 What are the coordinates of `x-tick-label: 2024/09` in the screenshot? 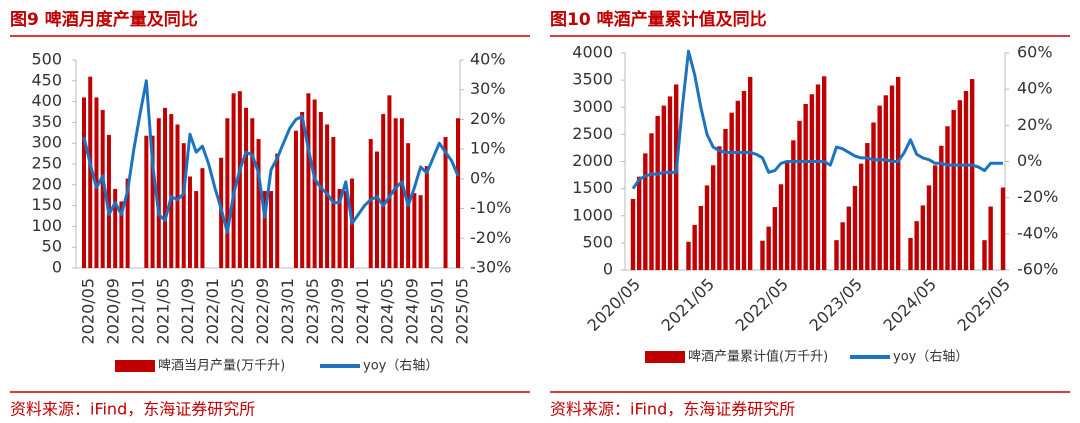 It's located at (412, 311).